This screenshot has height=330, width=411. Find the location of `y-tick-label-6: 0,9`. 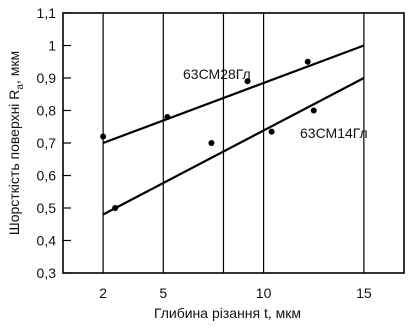

y-tick-label-6: 0,9 is located at coordinates (47, 78).